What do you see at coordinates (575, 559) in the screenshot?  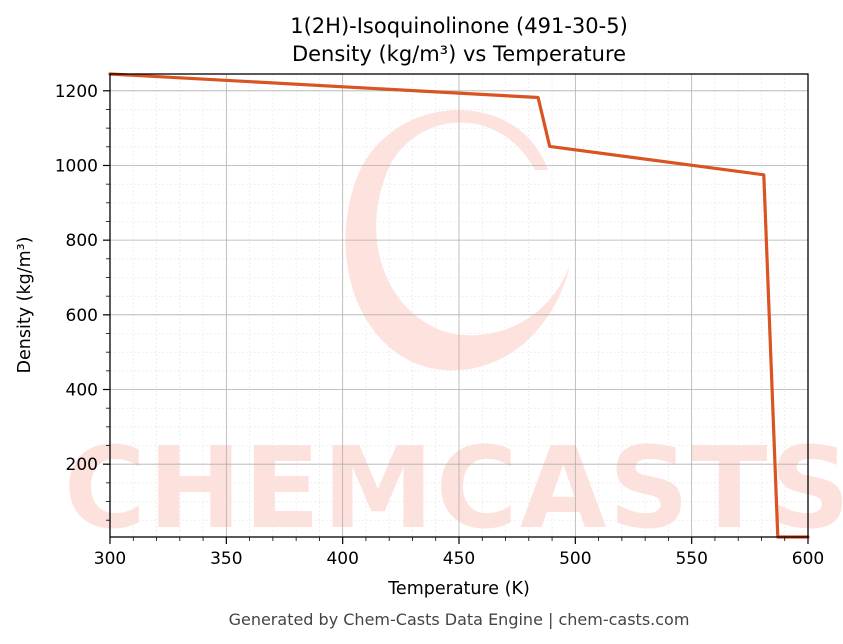 I see `x-tick-label: 500` at bounding box center [575, 559].